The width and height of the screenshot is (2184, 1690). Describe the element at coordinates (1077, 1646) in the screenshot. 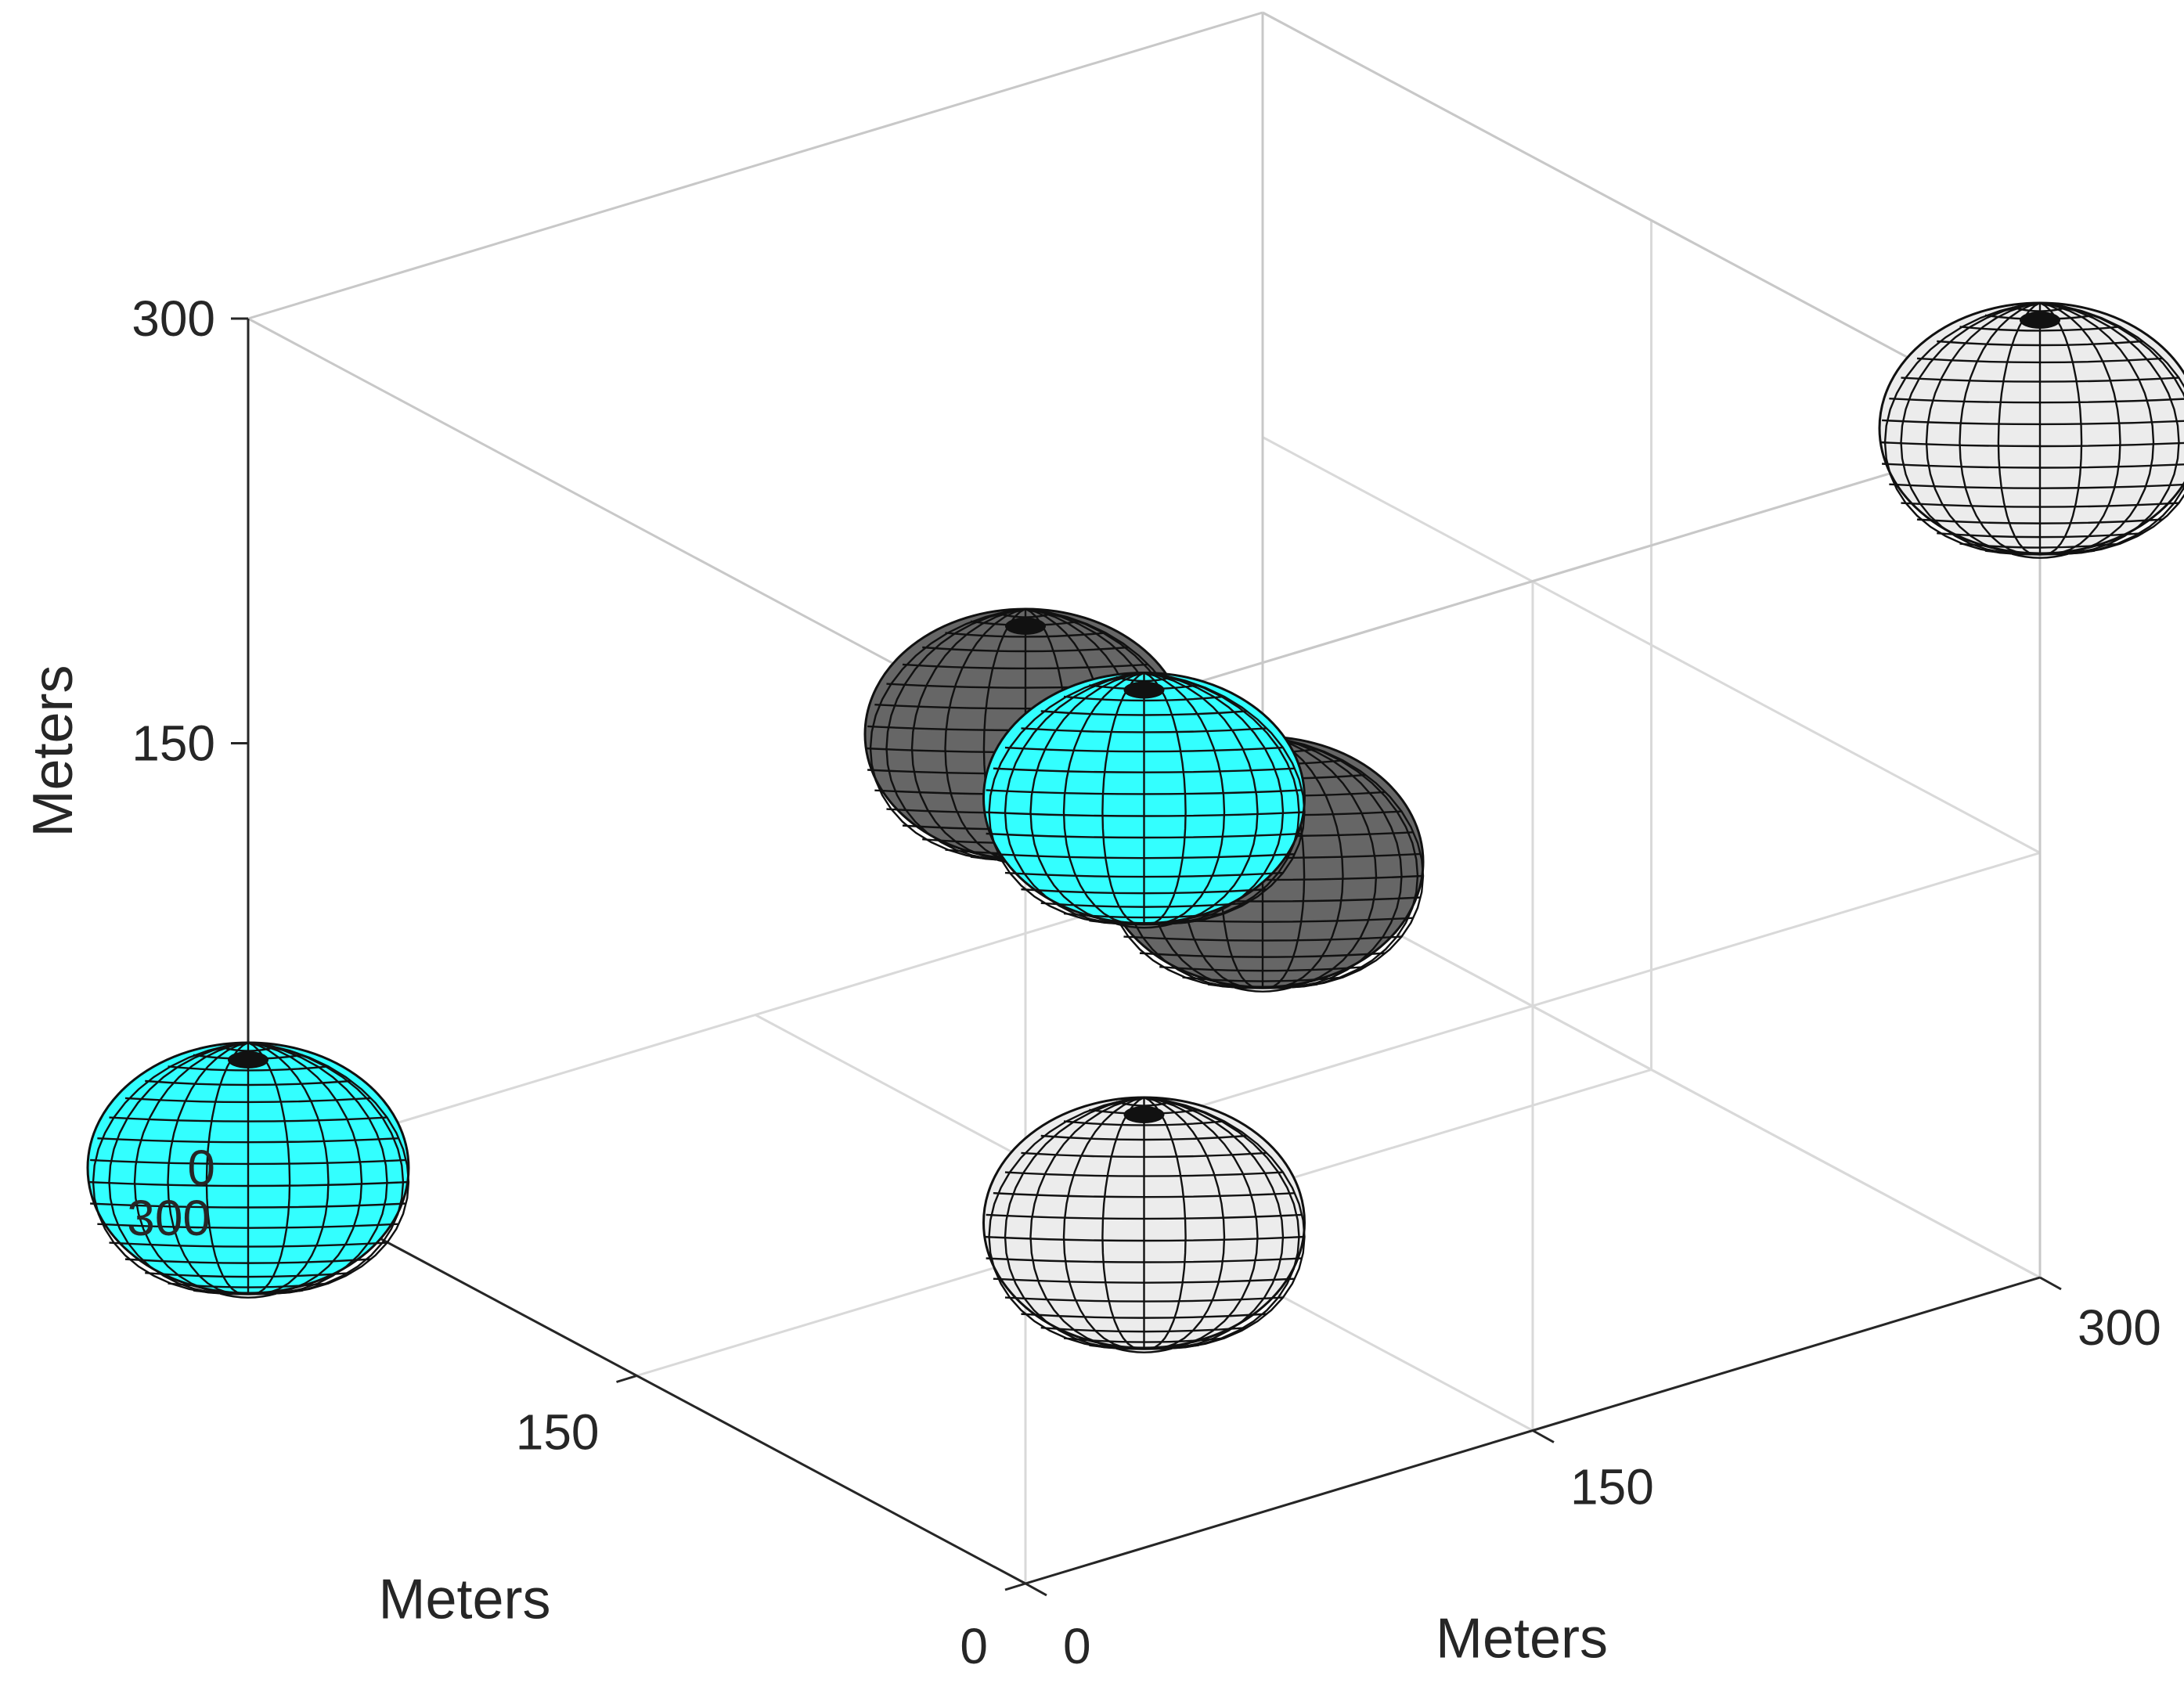

I see `x-tick-label-0: 0` at that location.